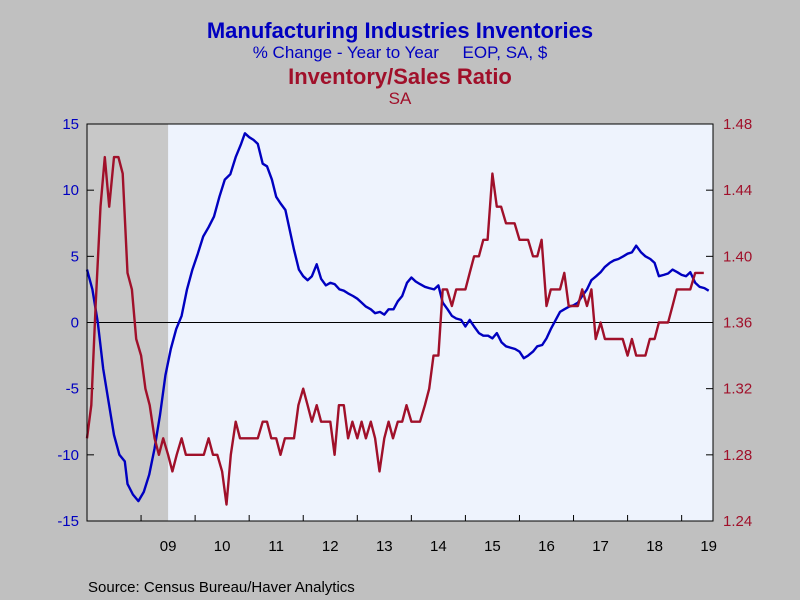  Describe the element at coordinates (400, 76) in the screenshot. I see `chart-title-2: Inventory/Sales Ratio` at that location.